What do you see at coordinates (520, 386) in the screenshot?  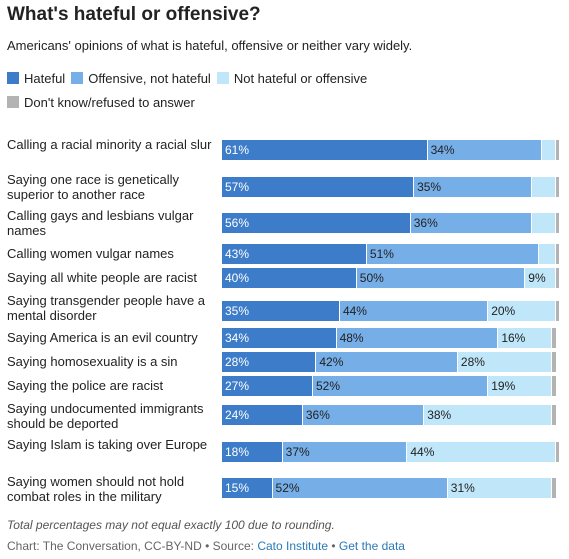 I see `bar-segment-neither: 19%` at bounding box center [520, 386].